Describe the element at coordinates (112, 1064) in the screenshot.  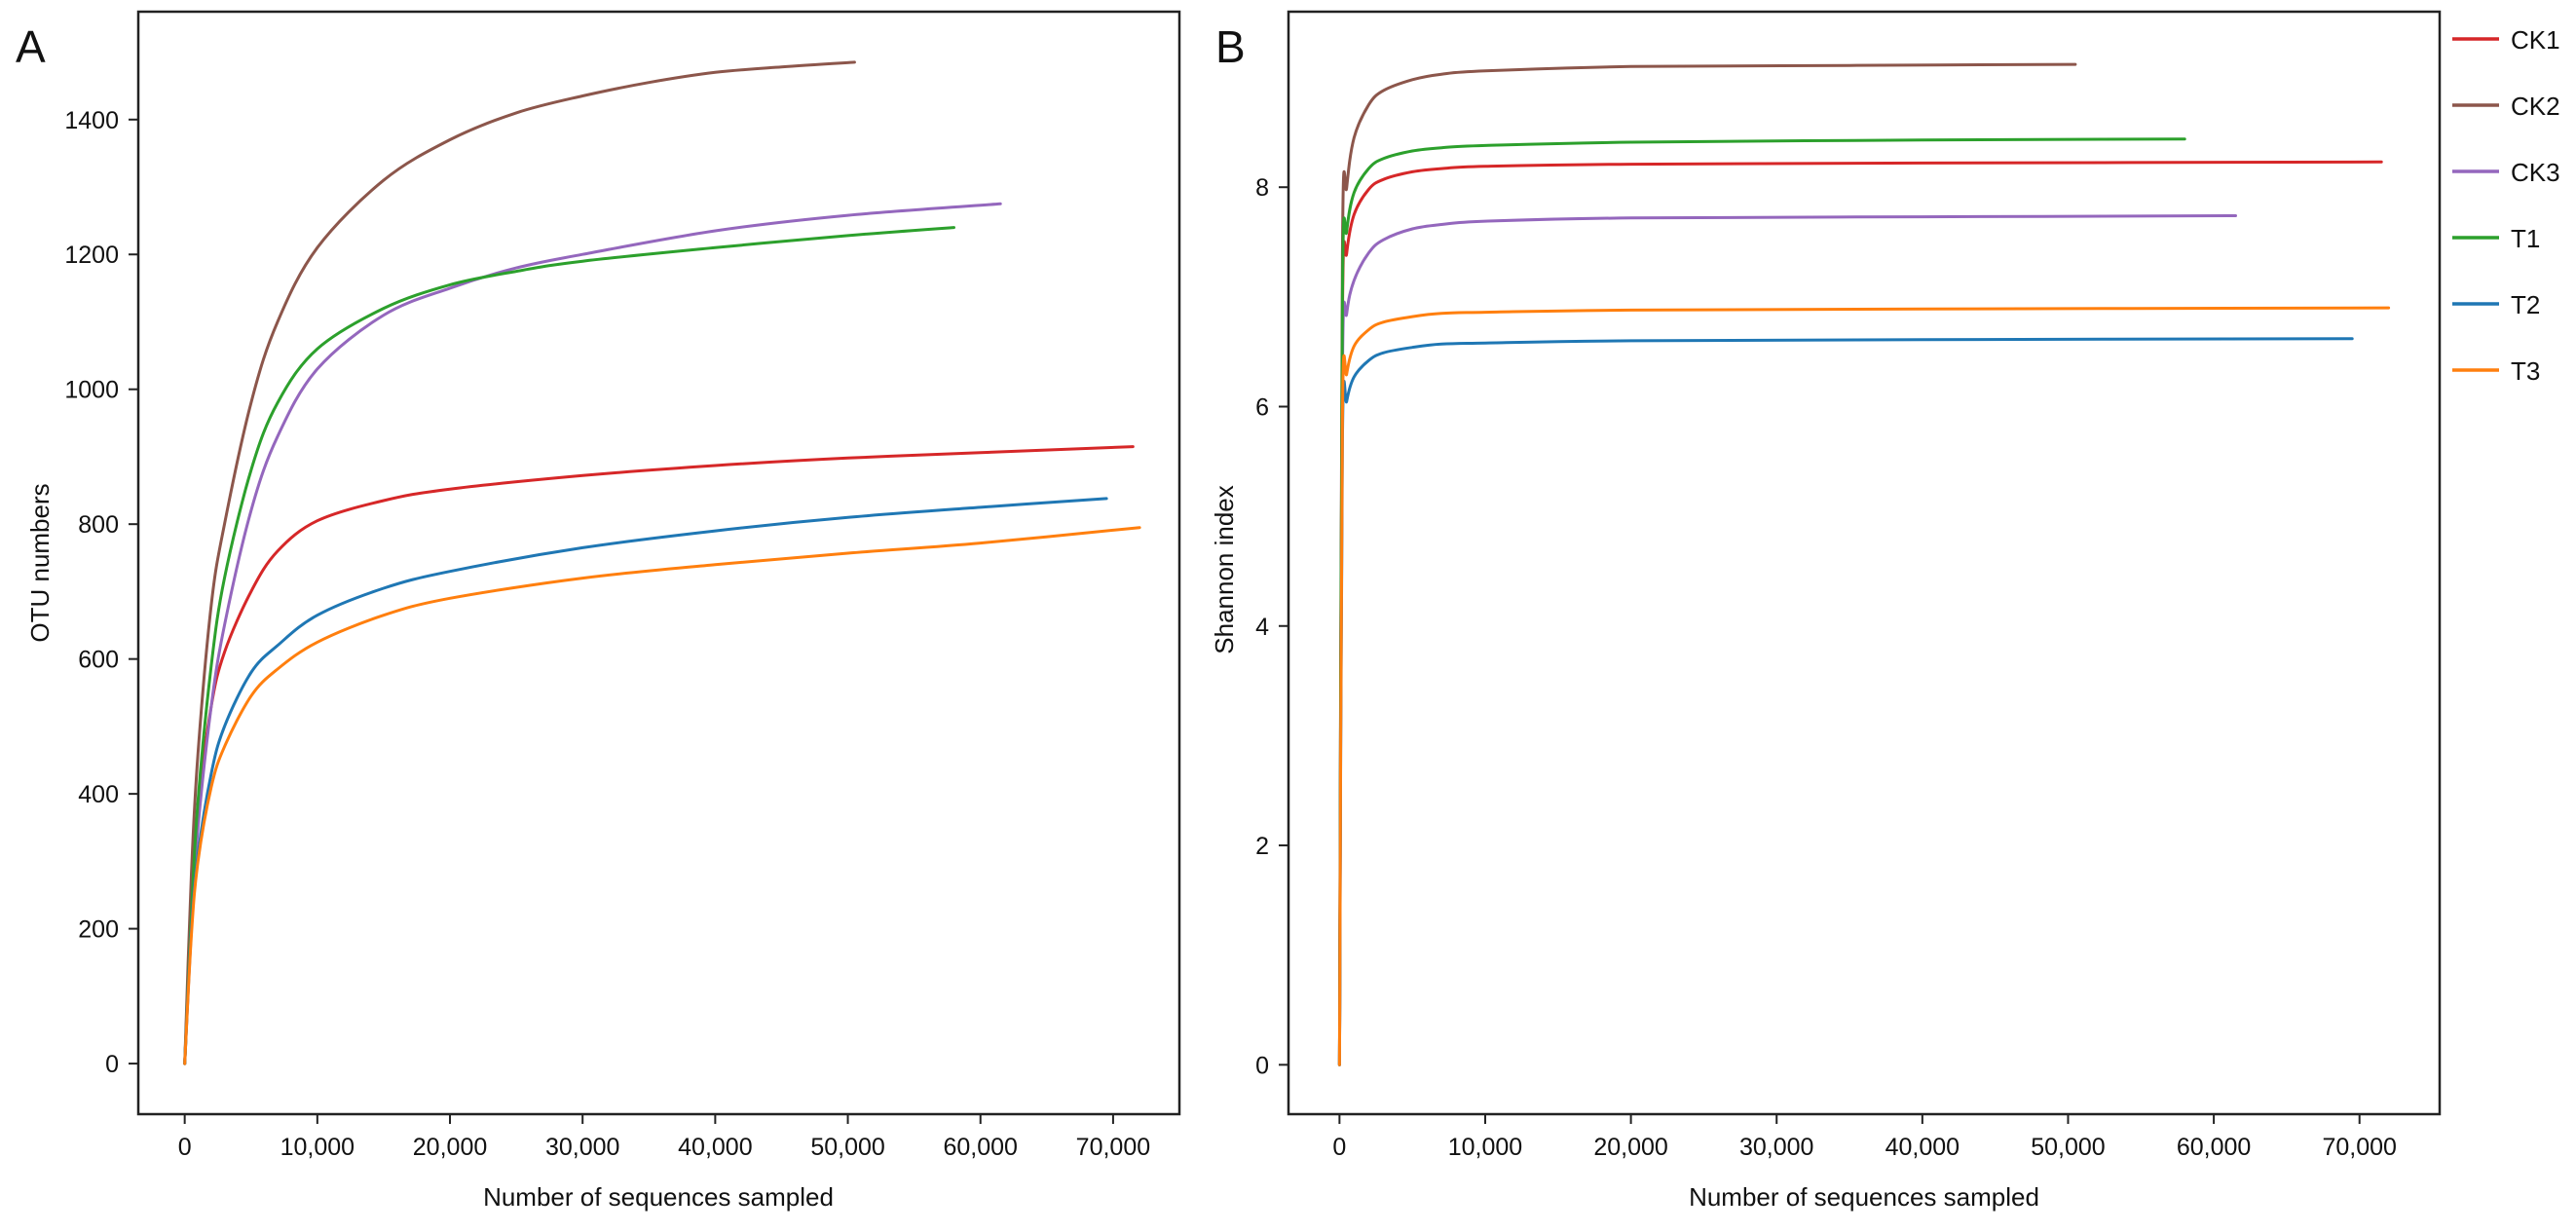
I see `panel-a-y-tick-label: 0` at that location.